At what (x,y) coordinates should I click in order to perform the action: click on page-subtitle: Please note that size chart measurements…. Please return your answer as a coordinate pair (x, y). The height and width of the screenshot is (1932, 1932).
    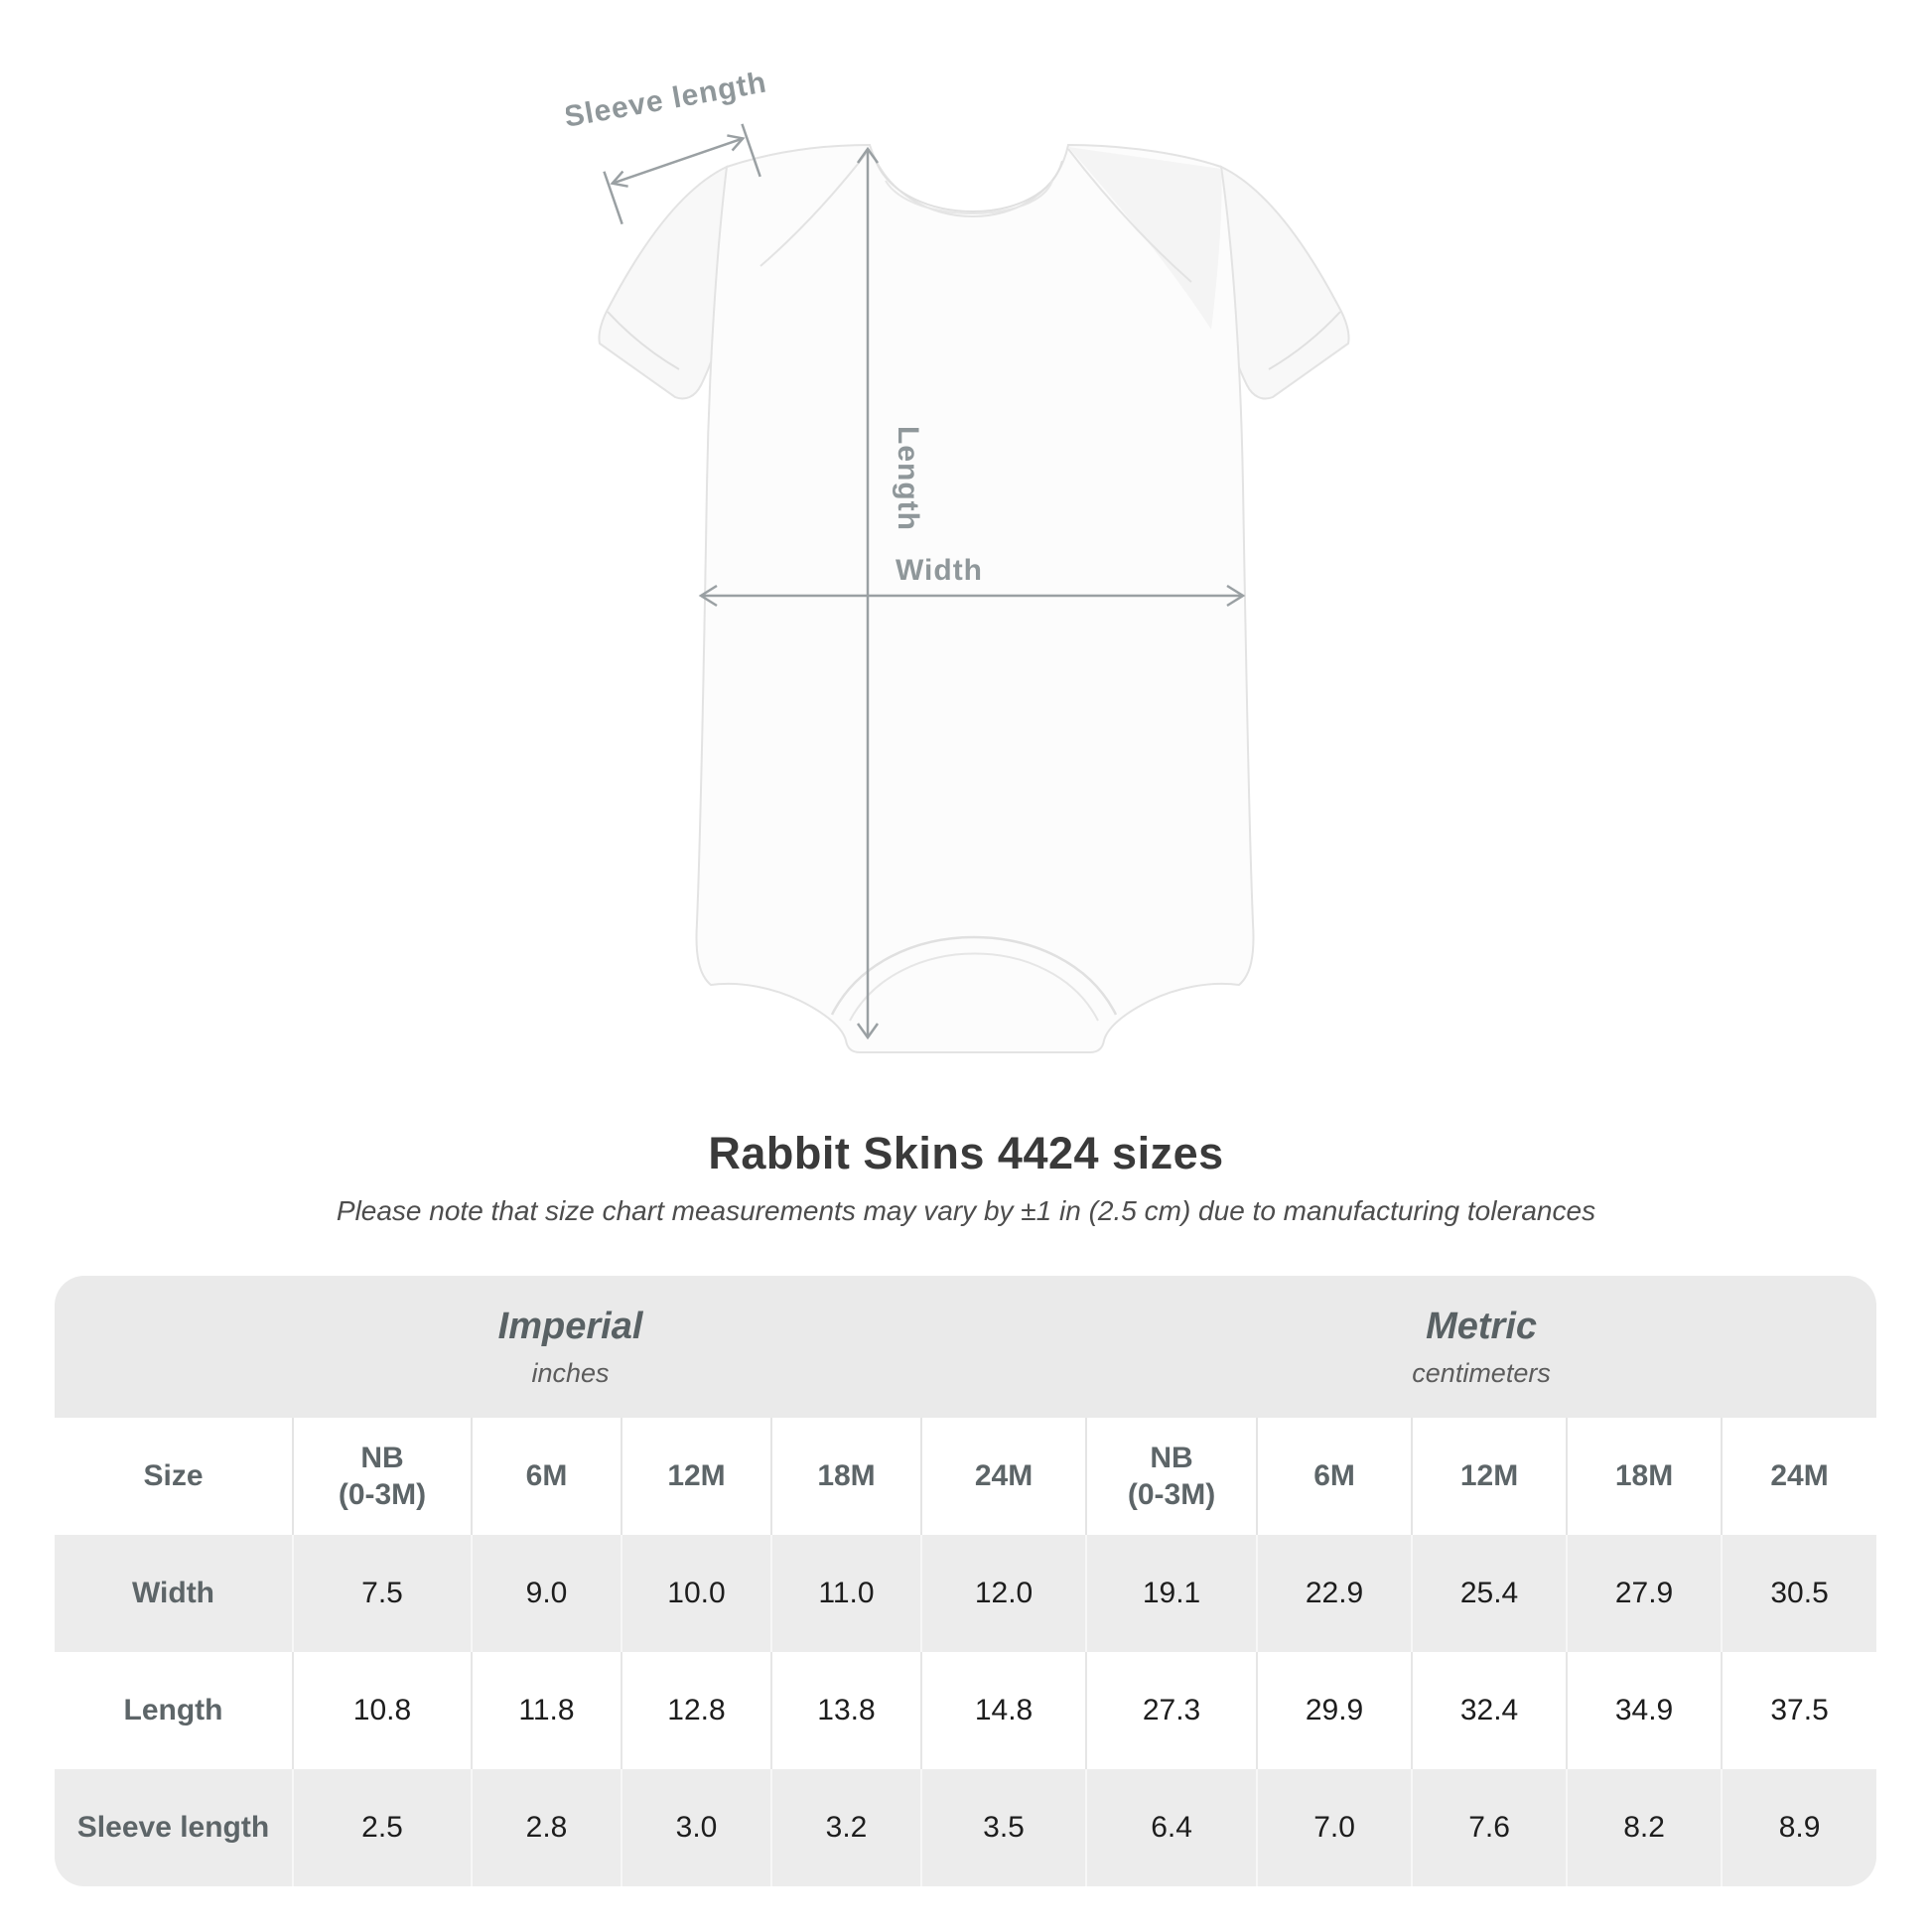
    Looking at the image, I should click on (966, 1210).